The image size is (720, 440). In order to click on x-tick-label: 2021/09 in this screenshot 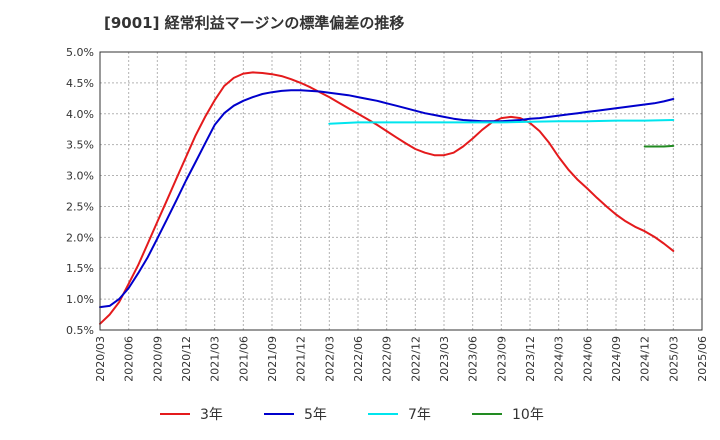, I will do `click(272, 359)`.